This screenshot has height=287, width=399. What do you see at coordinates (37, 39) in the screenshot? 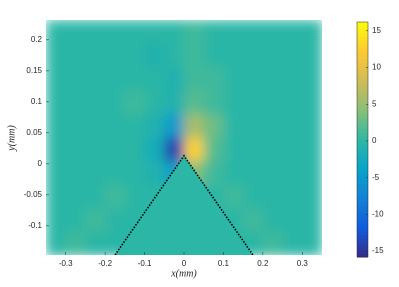
I see `y-tick-label: 0.2` at bounding box center [37, 39].